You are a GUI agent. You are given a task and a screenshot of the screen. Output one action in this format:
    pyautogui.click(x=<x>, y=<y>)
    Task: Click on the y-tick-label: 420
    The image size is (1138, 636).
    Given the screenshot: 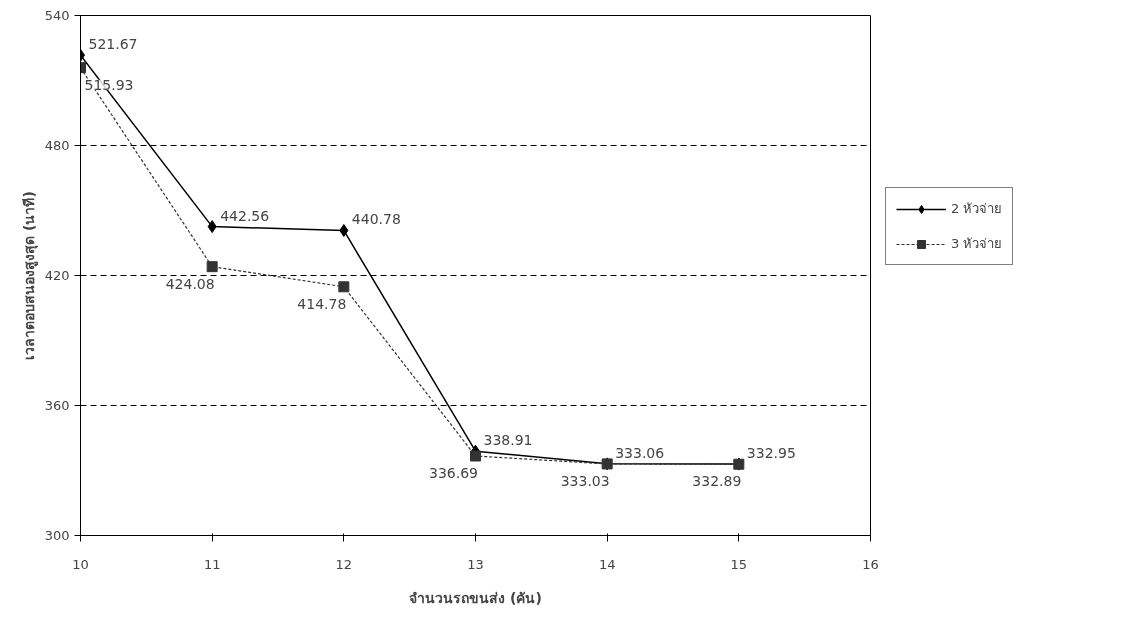 What is the action you would take?
    pyautogui.click(x=57, y=275)
    